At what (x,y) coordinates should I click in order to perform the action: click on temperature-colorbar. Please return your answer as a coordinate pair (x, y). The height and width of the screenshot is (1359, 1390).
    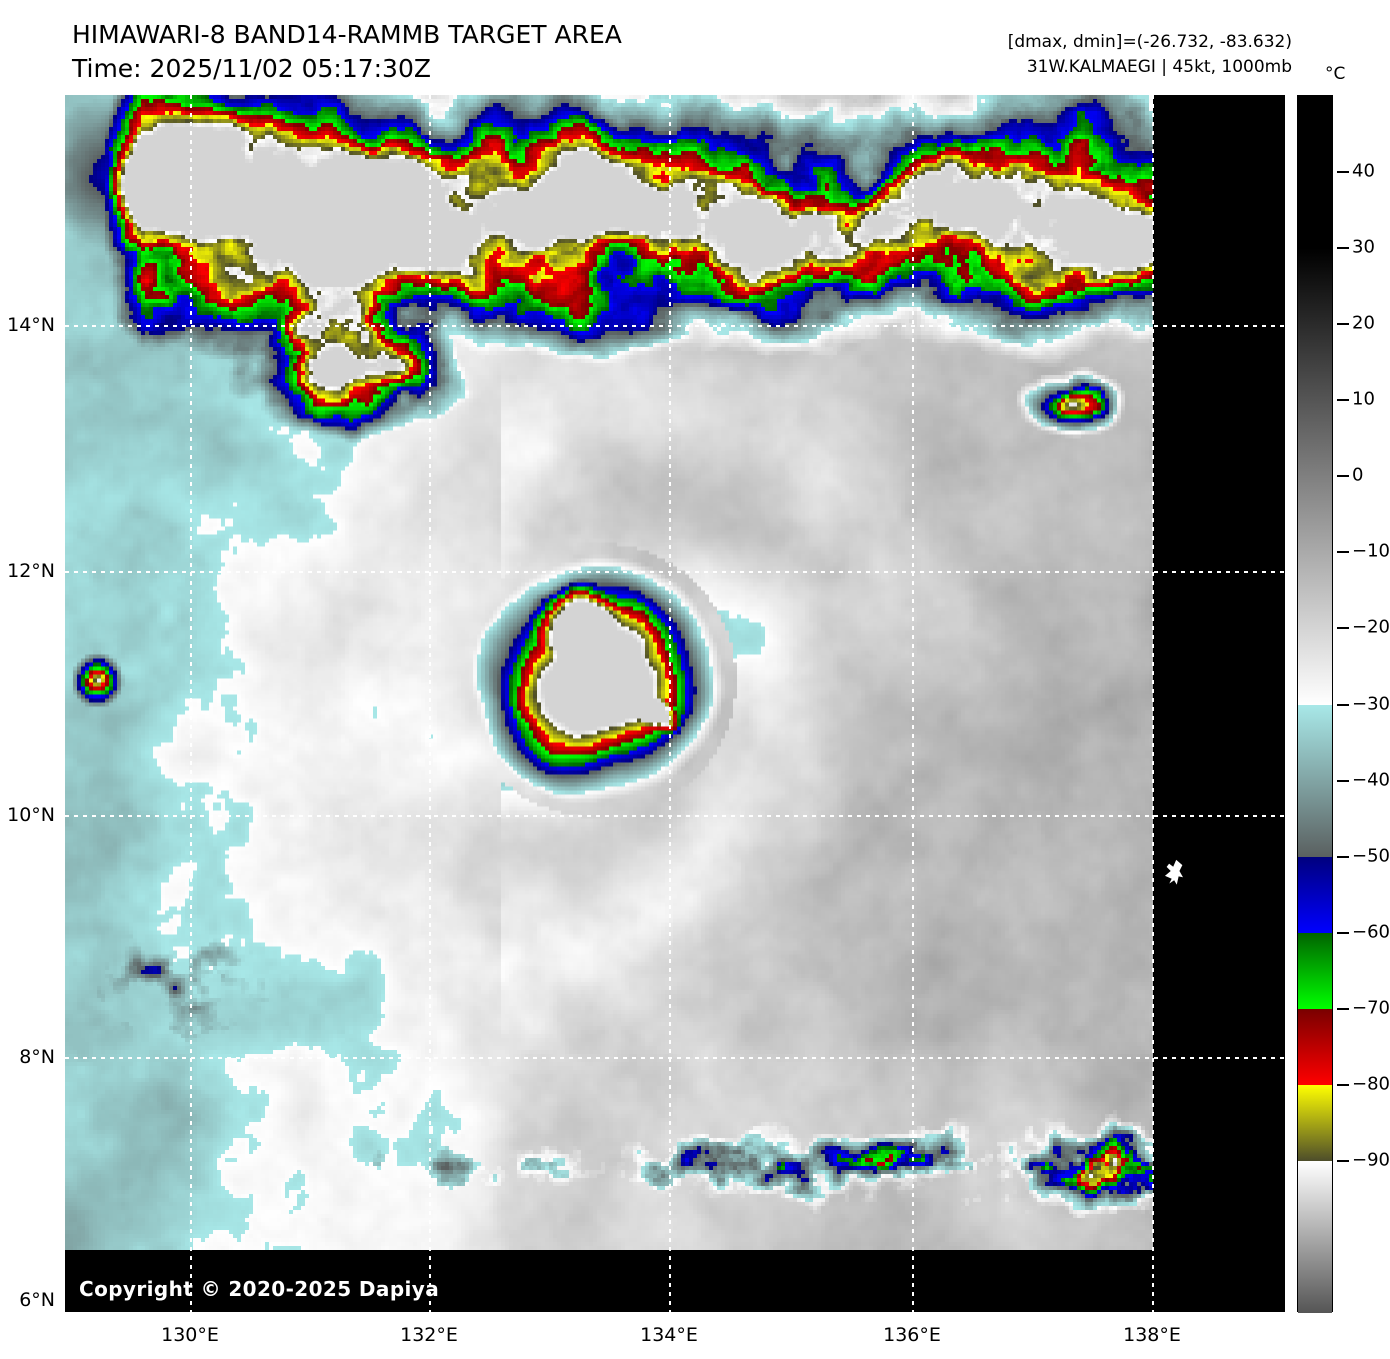
    Looking at the image, I should click on (1315, 704).